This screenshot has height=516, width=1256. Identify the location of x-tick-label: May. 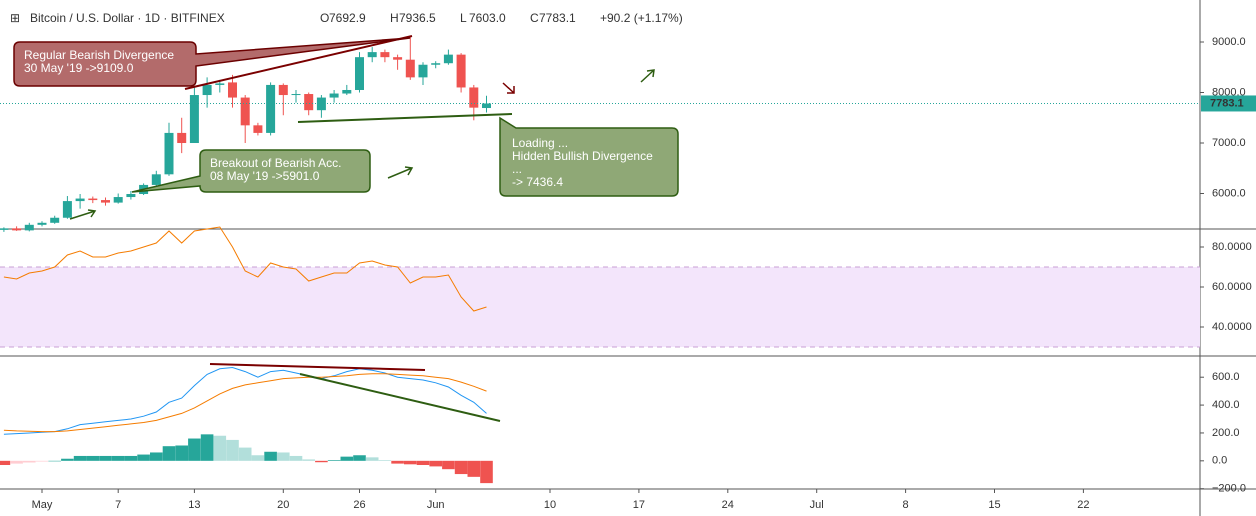
(42, 505).